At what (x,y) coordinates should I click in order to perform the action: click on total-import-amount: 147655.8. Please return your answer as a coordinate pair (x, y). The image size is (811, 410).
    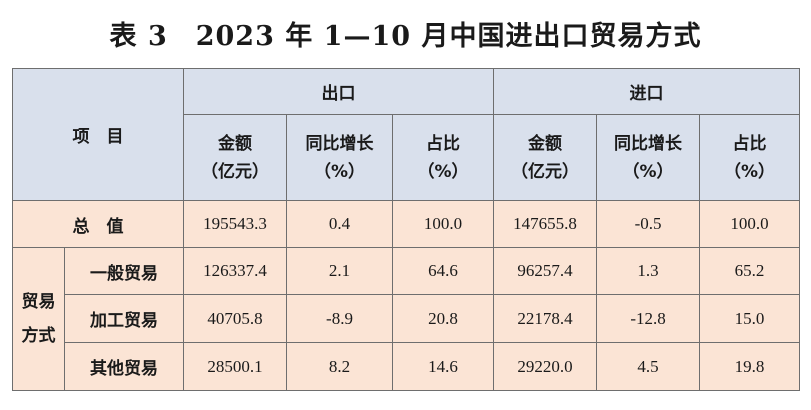
    Looking at the image, I should click on (545, 224).